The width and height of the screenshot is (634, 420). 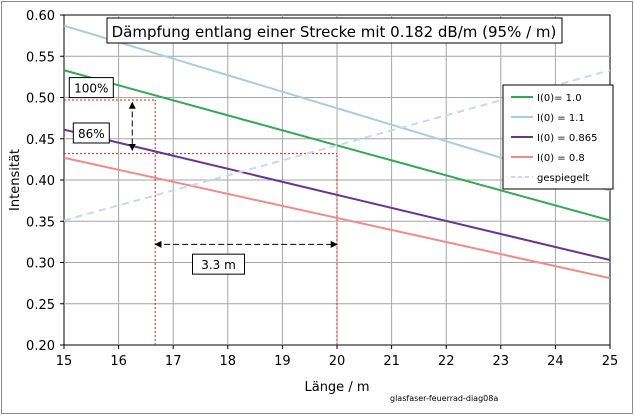 I want to click on annotation-label: 86%, so click(x=91, y=134).